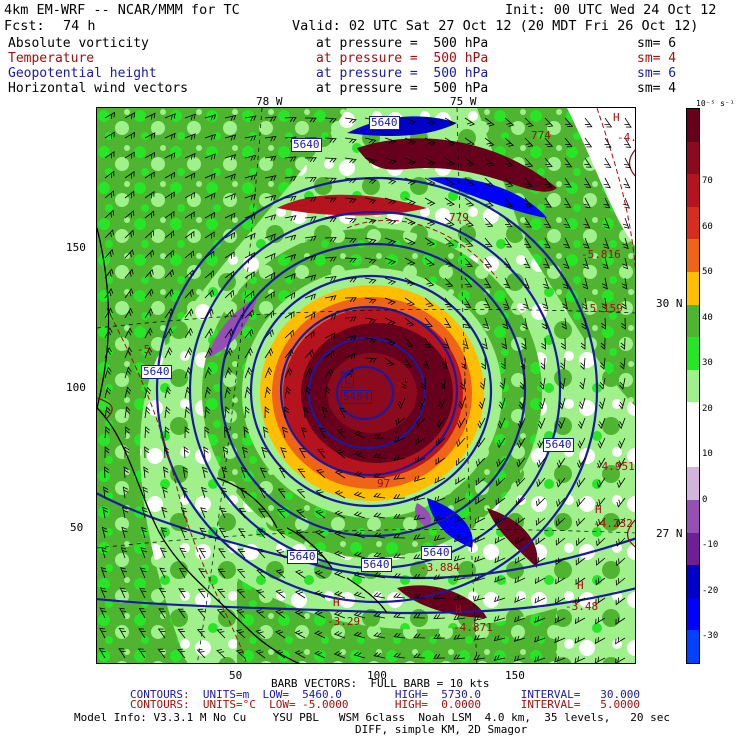  Describe the element at coordinates (705, 499) in the screenshot. I see `colorbar-tick-label: 0` at that location.